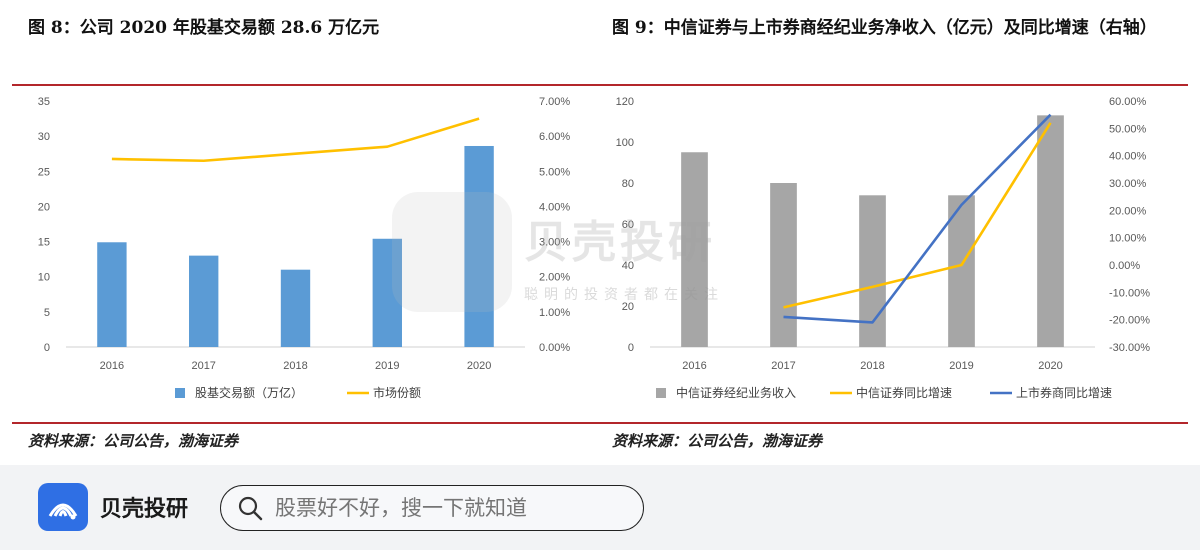  I want to click on right-axis-tick-label: 5.00%, so click(554, 172).